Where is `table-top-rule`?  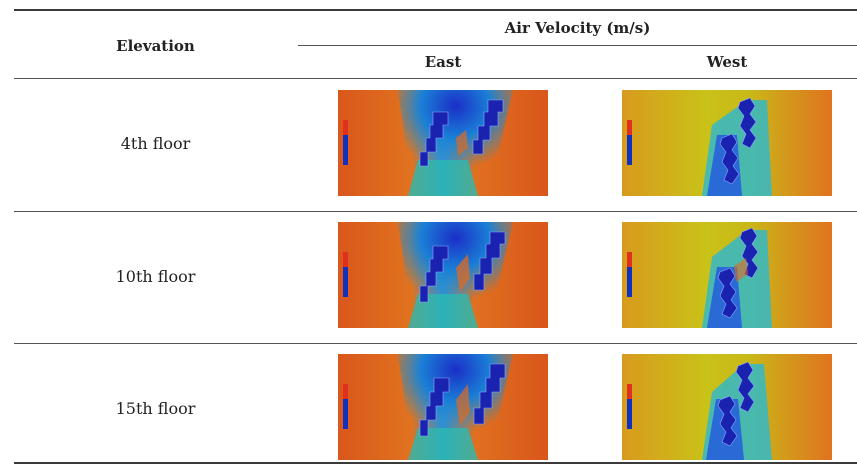 table-top-rule is located at coordinates (435, 10).